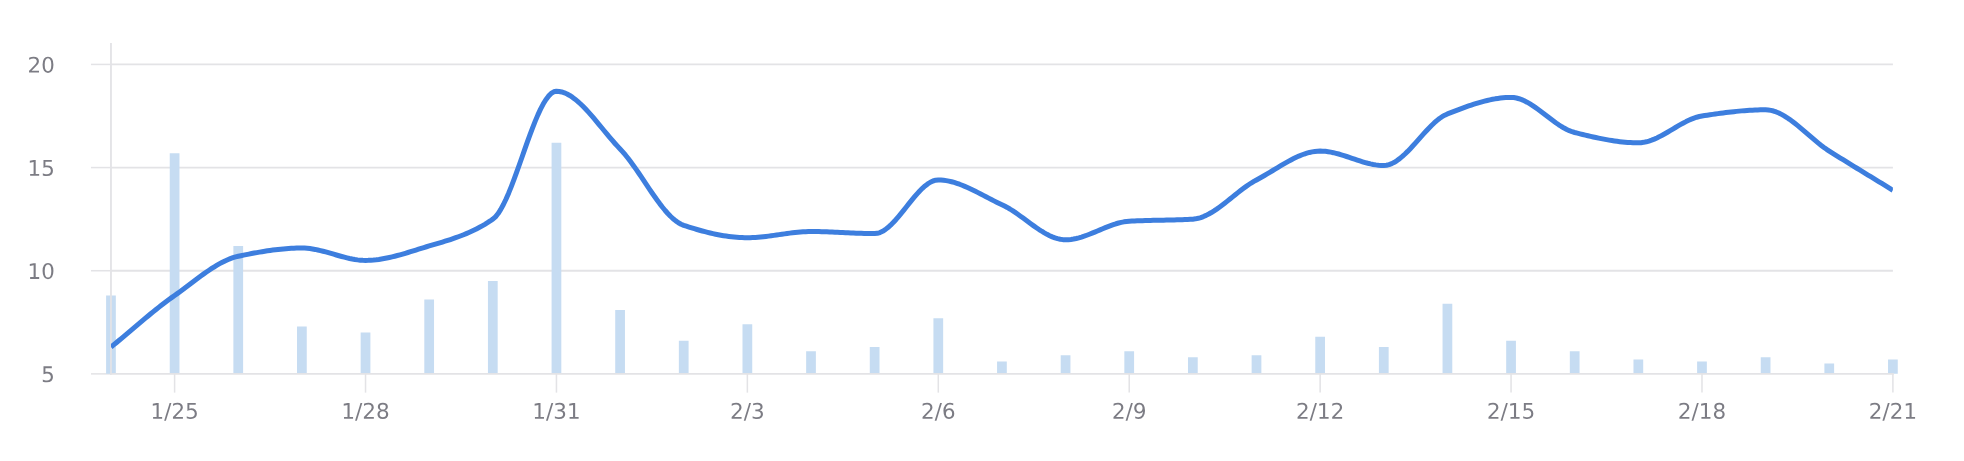 The width and height of the screenshot is (1964, 461). Describe the element at coordinates (47, 374) in the screenshot. I see `y-tick-label: 5` at that location.